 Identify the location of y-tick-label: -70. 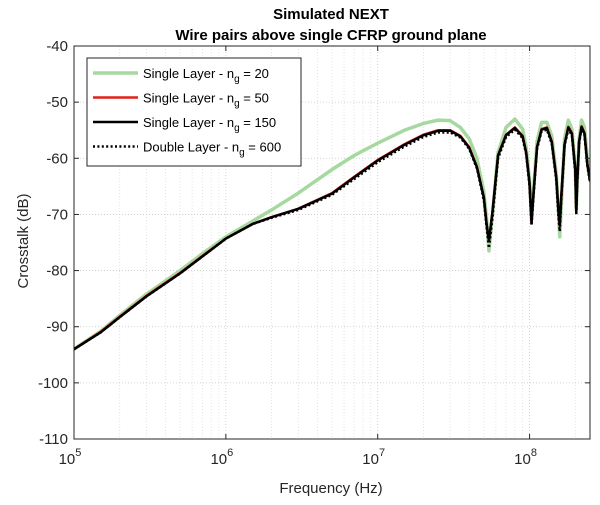
(57, 214).